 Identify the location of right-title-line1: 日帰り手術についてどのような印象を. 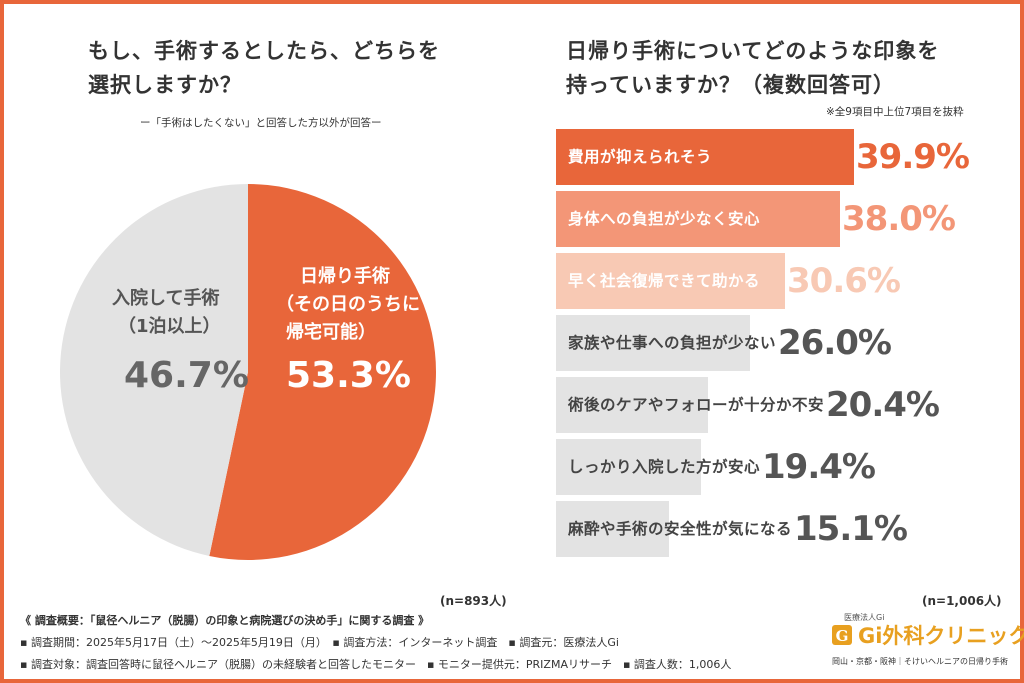
(753, 51).